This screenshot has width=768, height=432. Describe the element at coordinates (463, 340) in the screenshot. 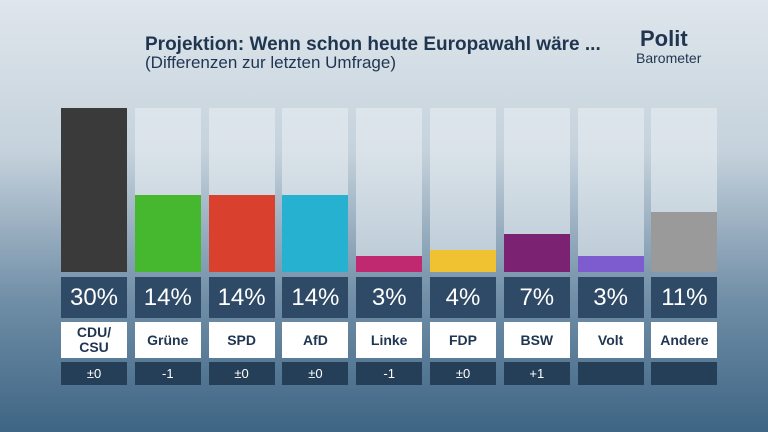

I see `category-label: FDP` at that location.